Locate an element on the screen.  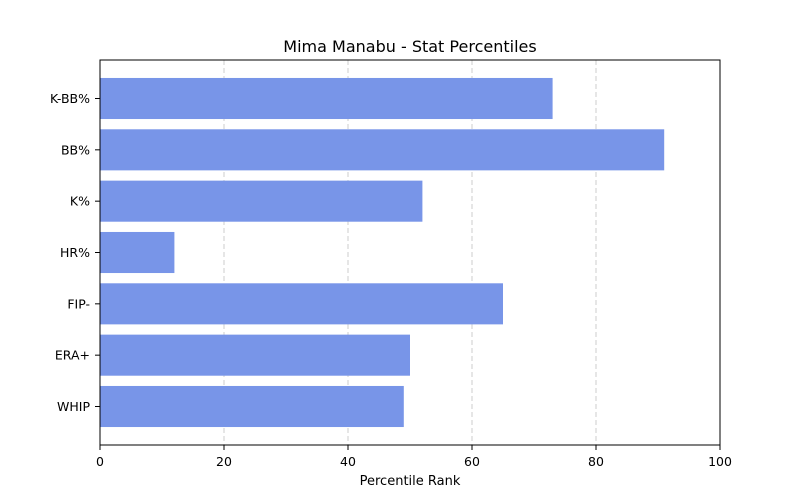
y-tick-label: K% is located at coordinates (80, 201).